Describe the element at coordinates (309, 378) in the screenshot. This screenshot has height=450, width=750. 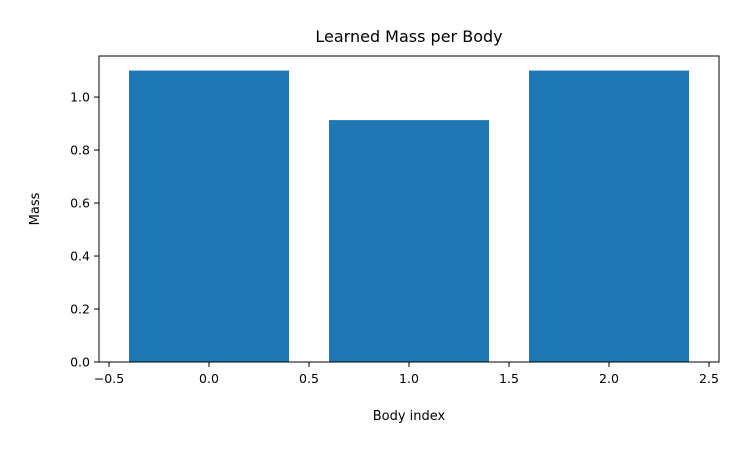
I see `x-tick-label: 0.5` at that location.